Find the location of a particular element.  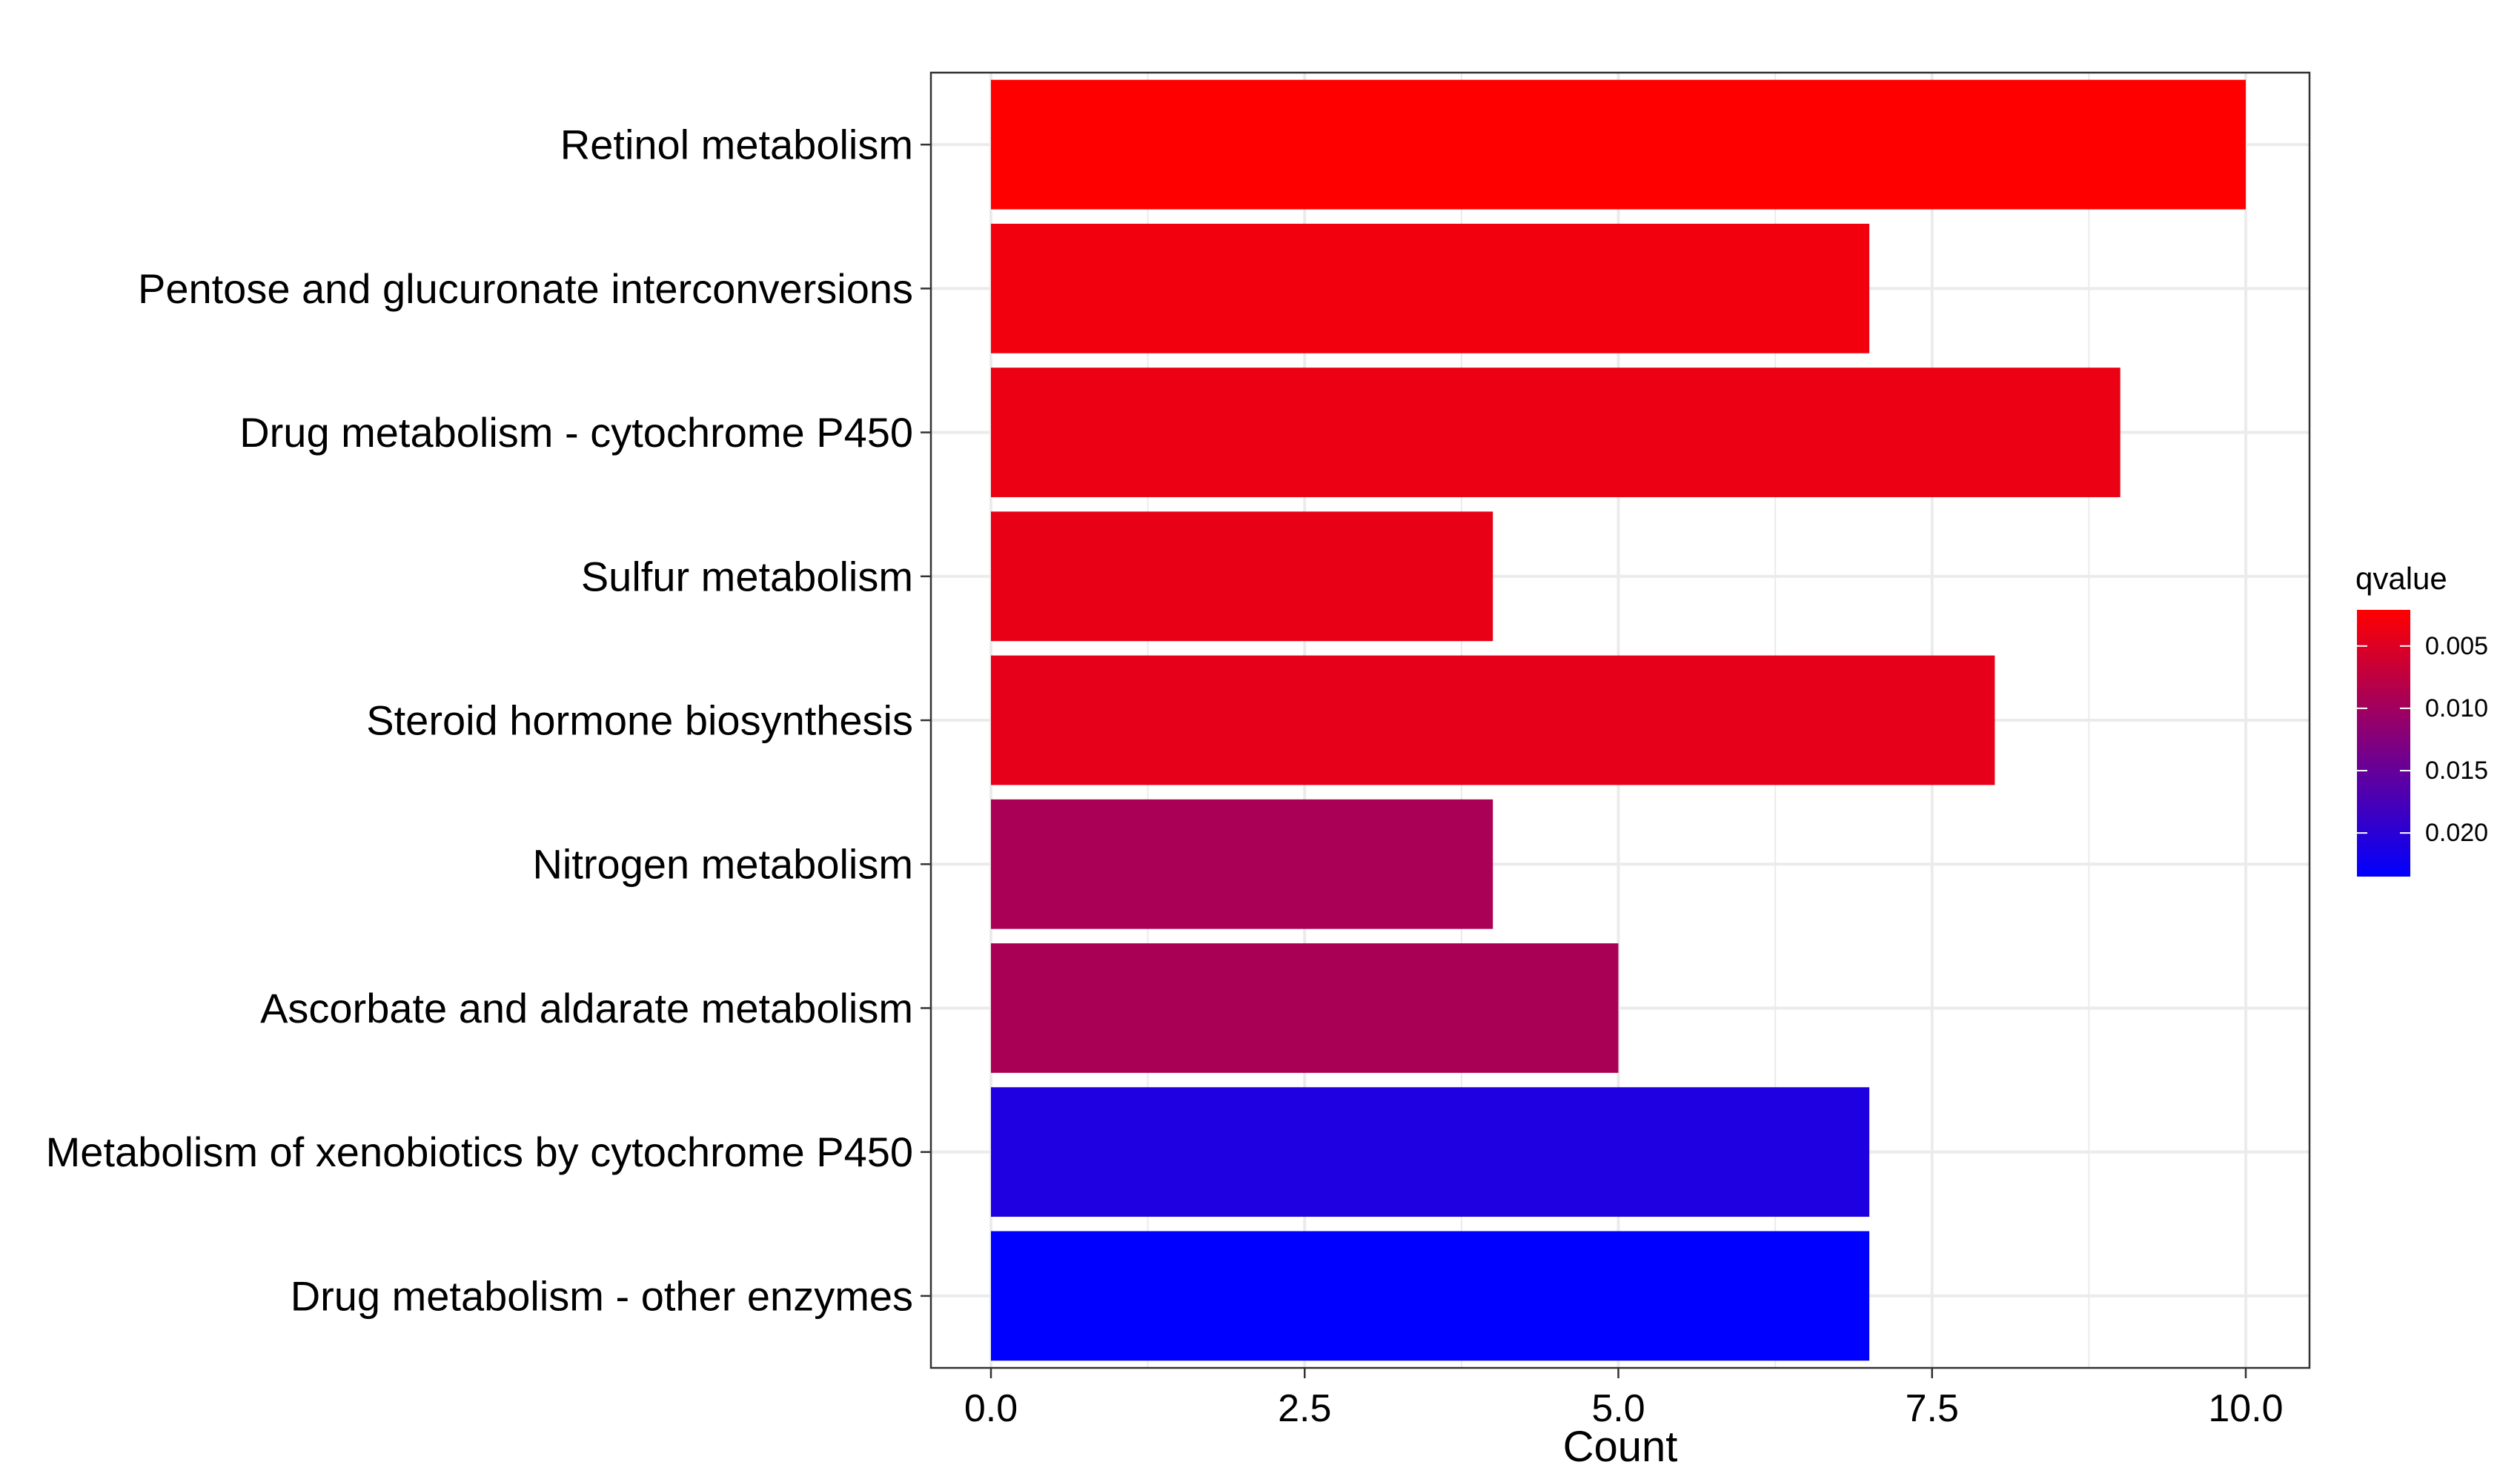

color-legend: qvalue 0.005 0.010 0.015 0.020 is located at coordinates (2422, 719).